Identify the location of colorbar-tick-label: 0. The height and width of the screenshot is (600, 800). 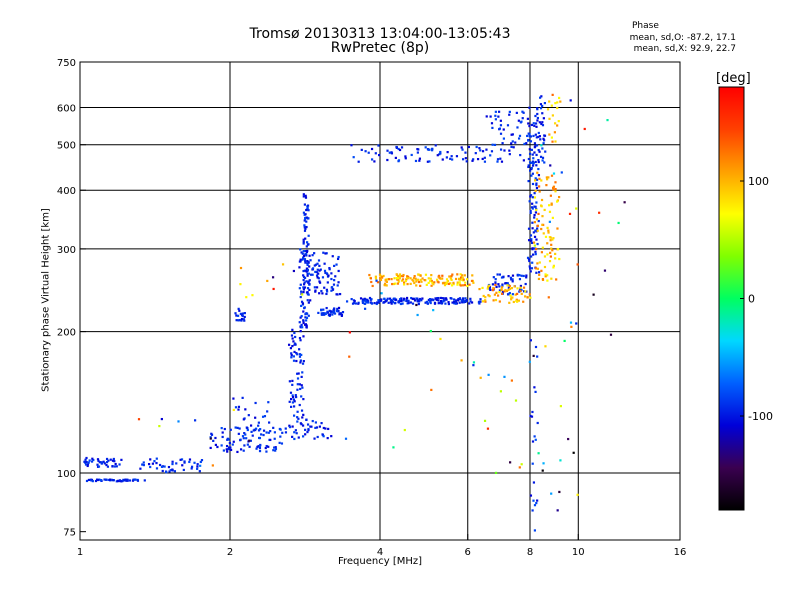
(751, 299).